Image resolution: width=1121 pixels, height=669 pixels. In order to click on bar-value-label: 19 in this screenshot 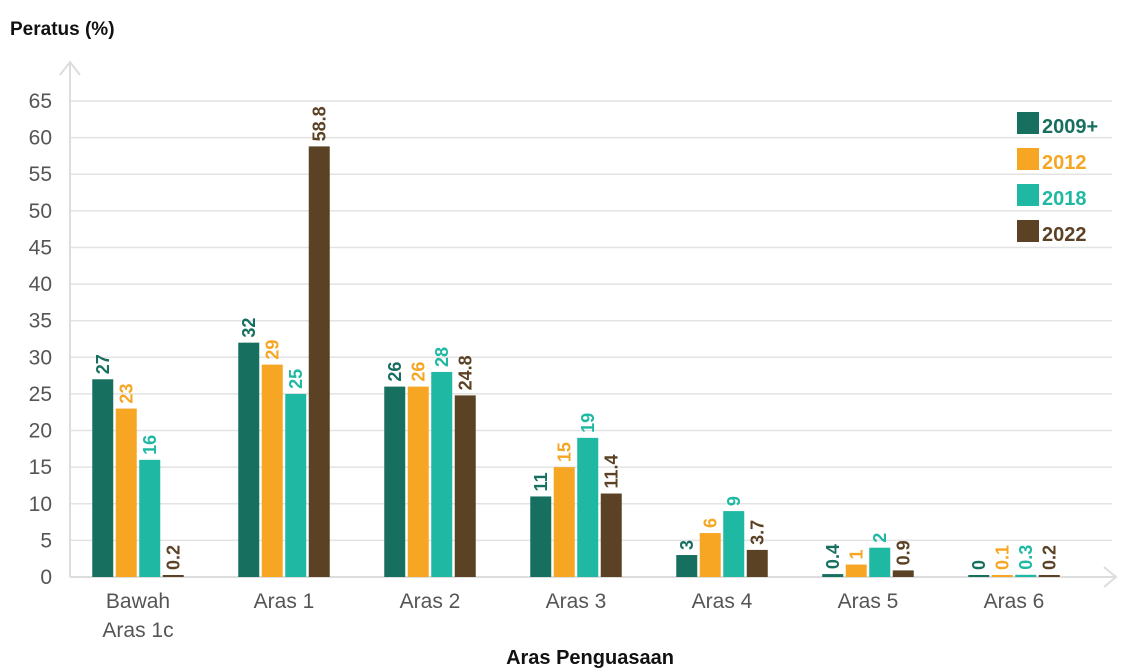, I will do `click(588, 423)`.